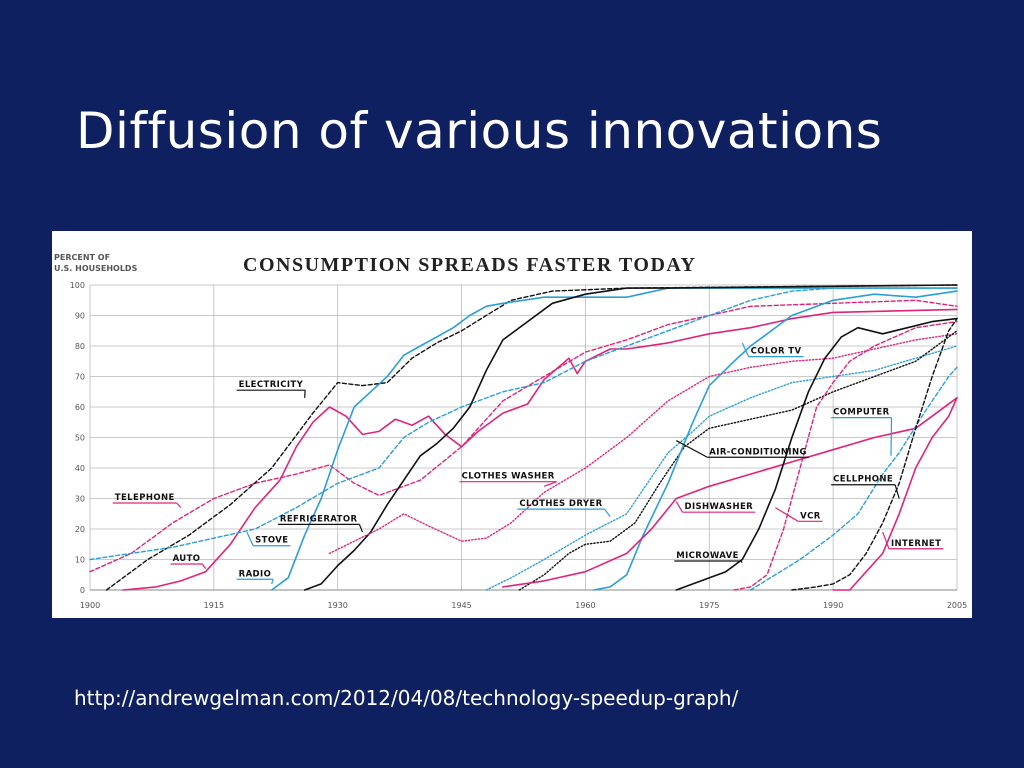 This screenshot has width=1024, height=768. Describe the element at coordinates (861, 413) in the screenshot. I see `series-label-computer: COMPUTER` at that location.